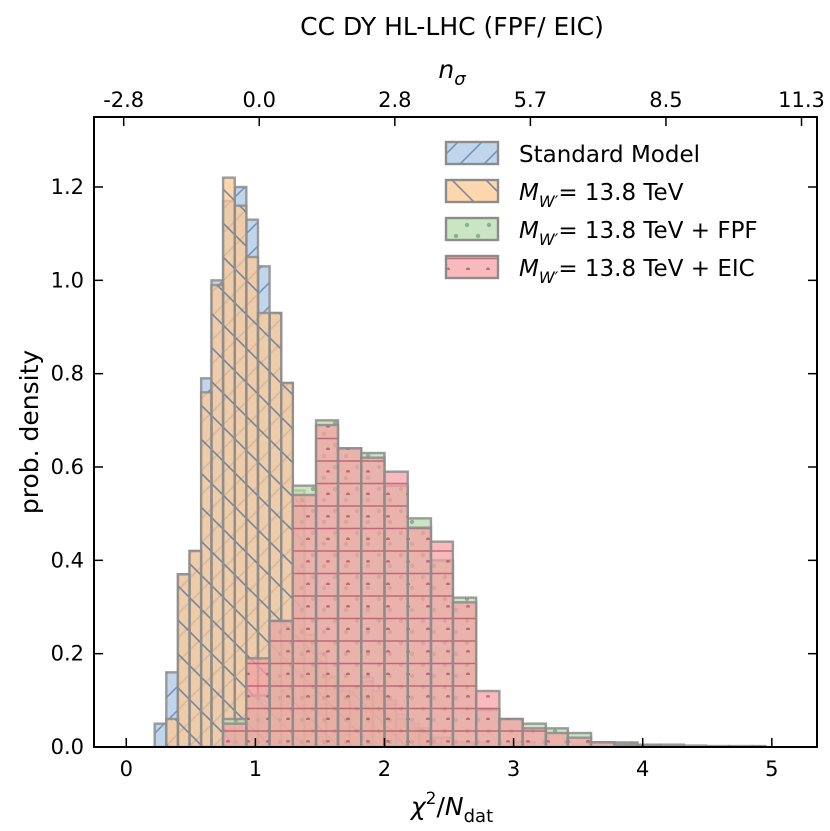 This screenshot has height=831, width=830. I want to click on x-tick-label: 2, so click(384, 769).